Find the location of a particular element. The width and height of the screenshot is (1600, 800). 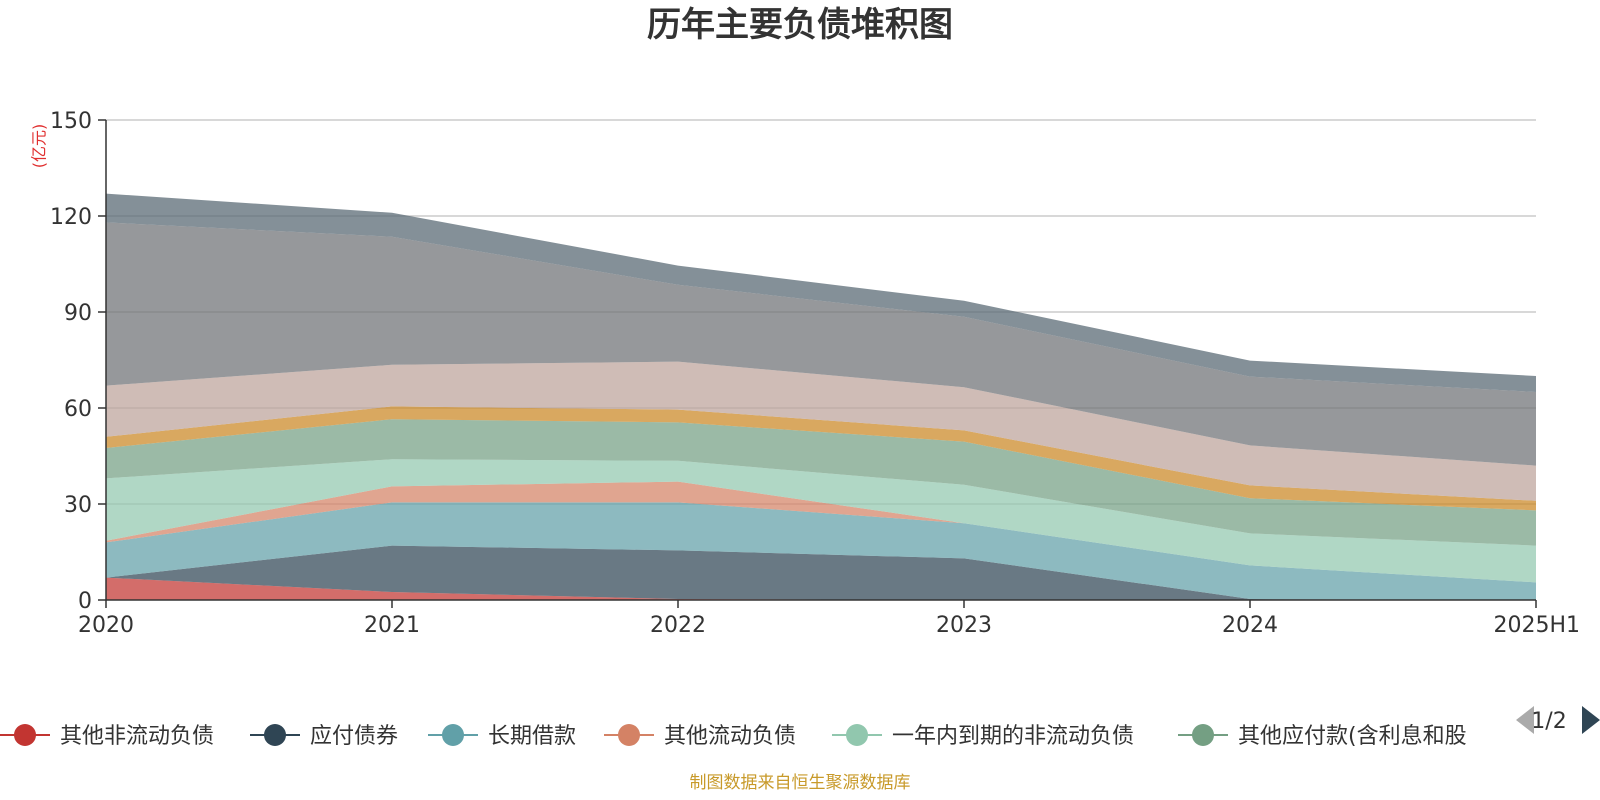

x-tick-label: 2021 is located at coordinates (392, 625).